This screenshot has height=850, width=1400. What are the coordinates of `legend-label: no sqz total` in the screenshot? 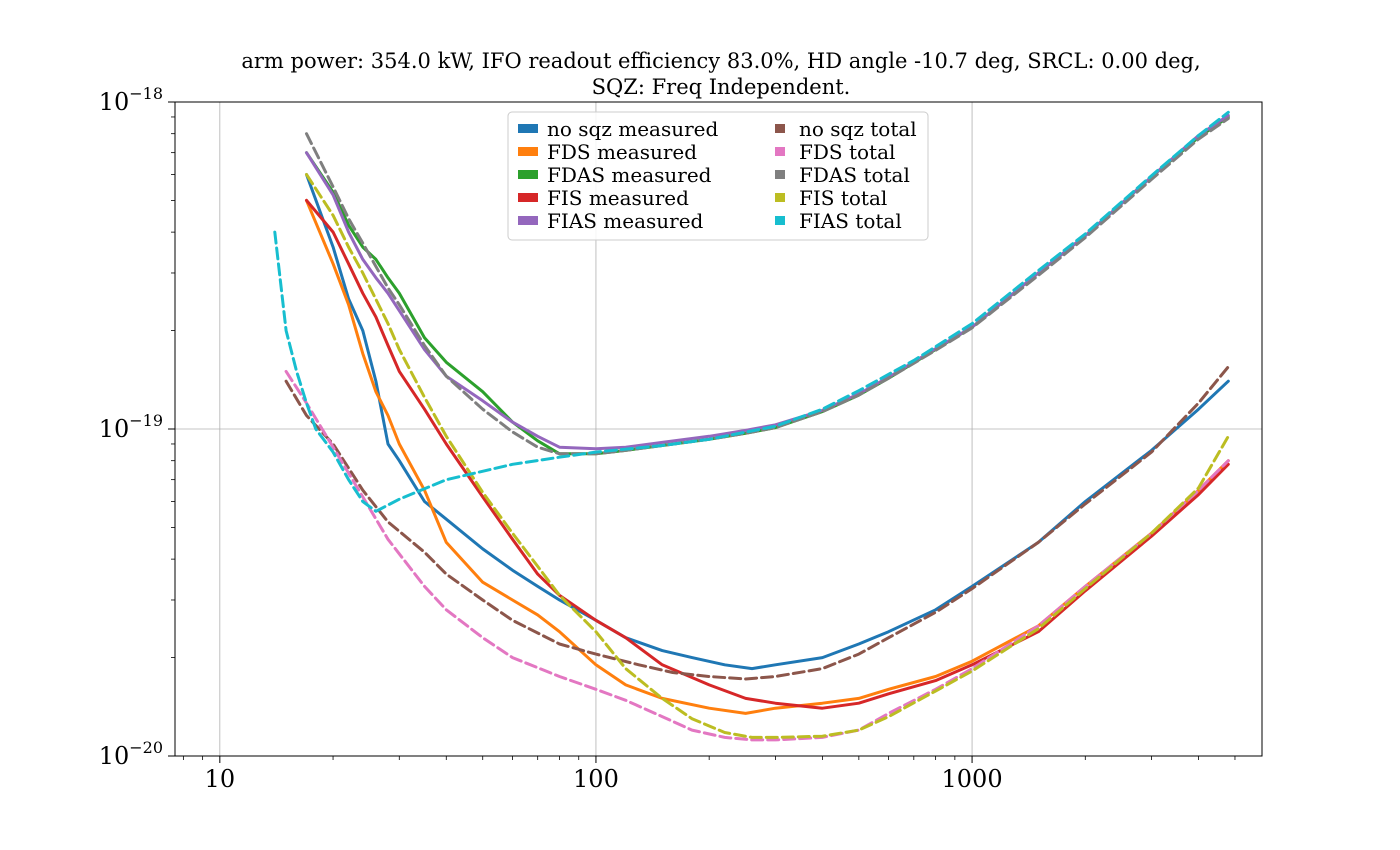 It's located at (858, 129).